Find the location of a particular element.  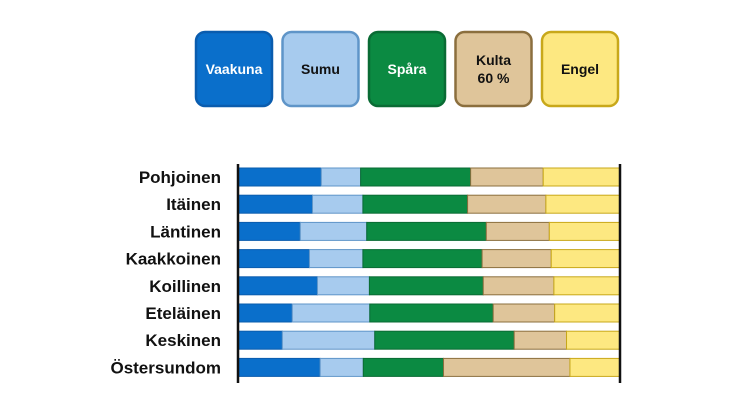

category-label-kaakkoinen: Kaakkoinen is located at coordinates (173, 259).